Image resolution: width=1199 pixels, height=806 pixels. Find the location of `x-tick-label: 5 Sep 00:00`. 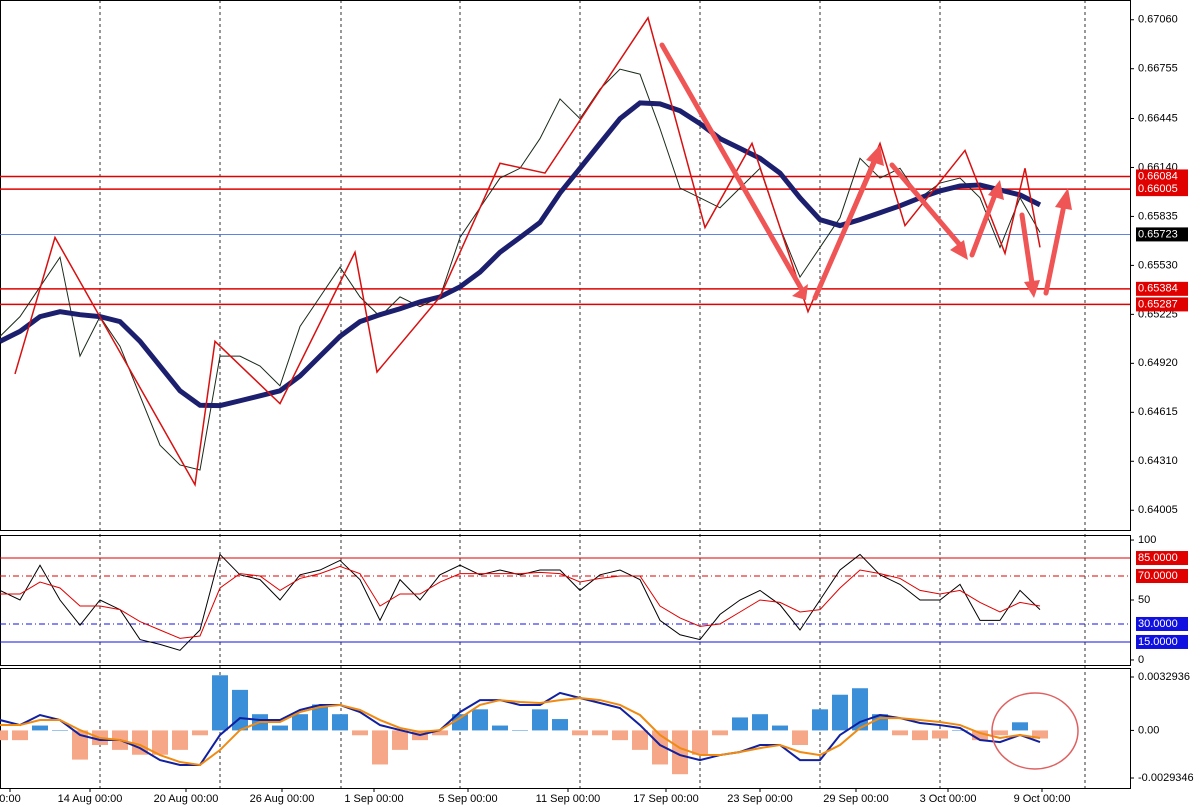

x-tick-label: 5 Sep 00:00 is located at coordinates (467, 799).